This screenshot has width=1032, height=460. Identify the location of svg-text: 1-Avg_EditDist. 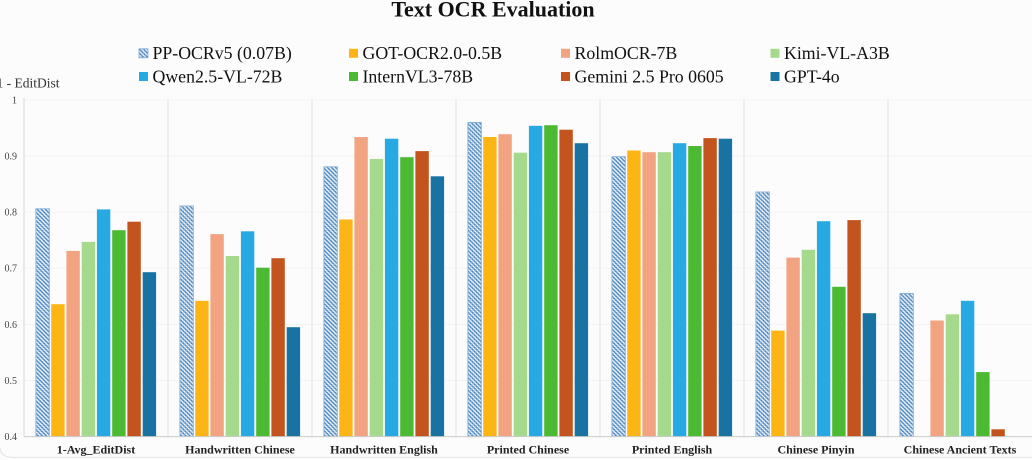
(96, 450).